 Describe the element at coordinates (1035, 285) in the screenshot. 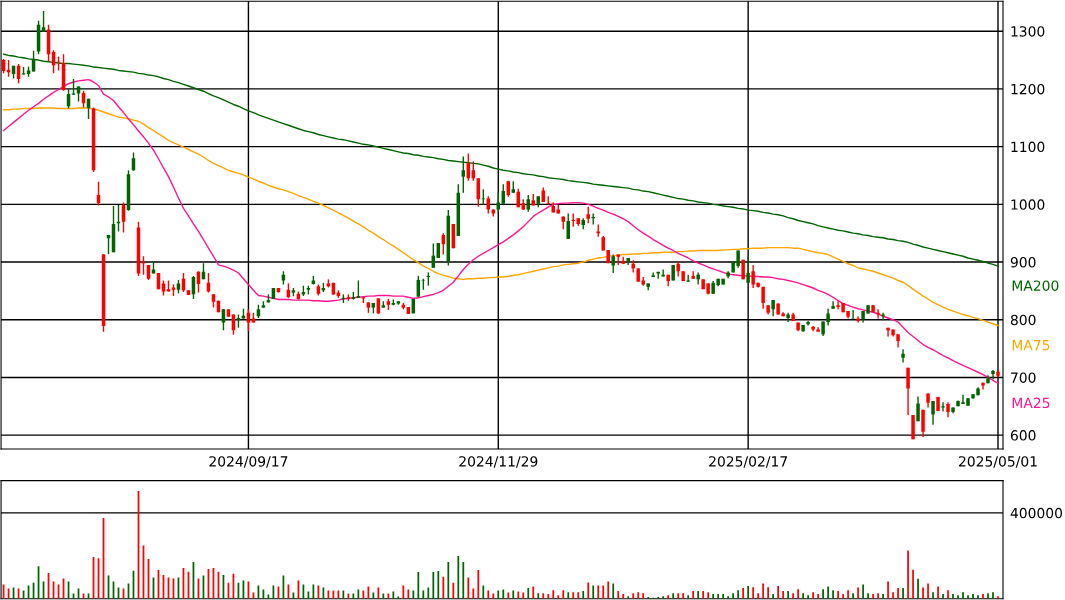

I see `series-label: MA200` at that location.